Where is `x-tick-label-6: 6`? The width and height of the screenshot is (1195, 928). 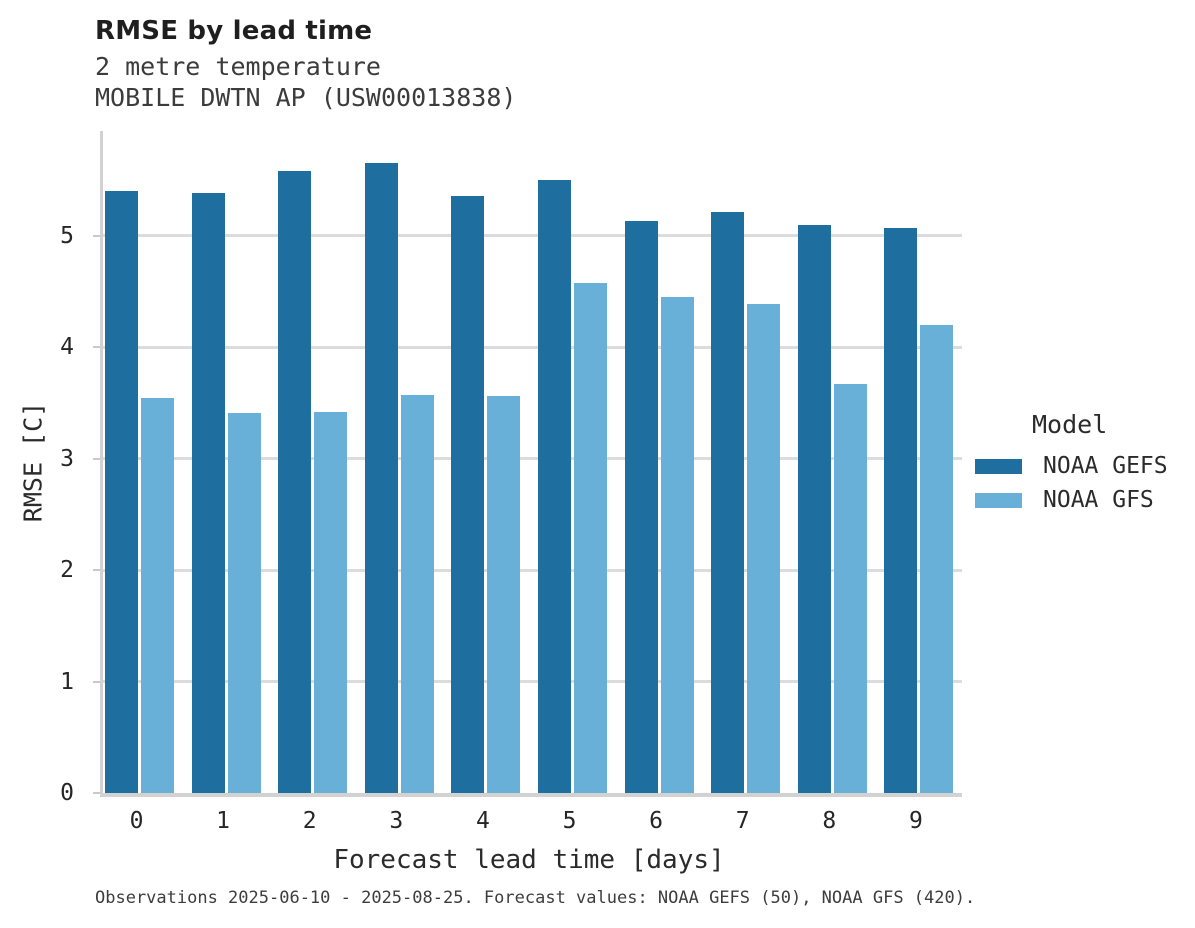
x-tick-label-6: 6 is located at coordinates (656, 821).